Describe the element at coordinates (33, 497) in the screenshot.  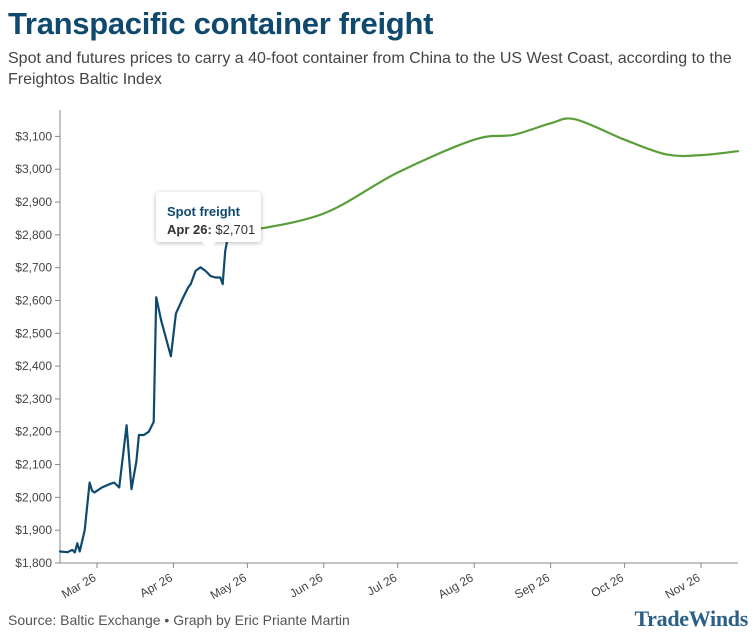
I see `y-tick-label: $2,000` at that location.